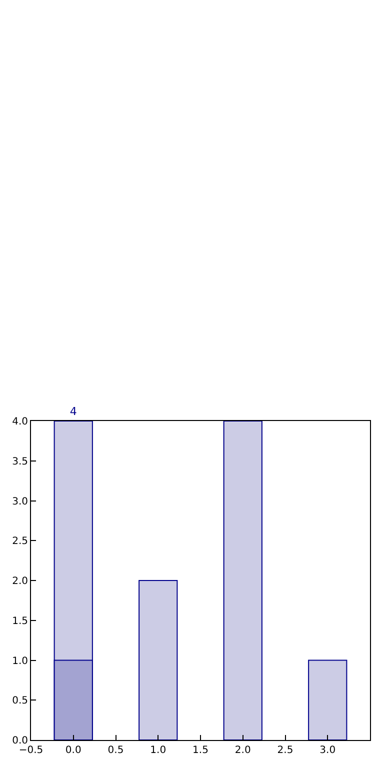 The width and height of the screenshot is (390, 780). Describe the element at coordinates (158, 750) in the screenshot. I see `x-tick-label: 1.0` at that location.